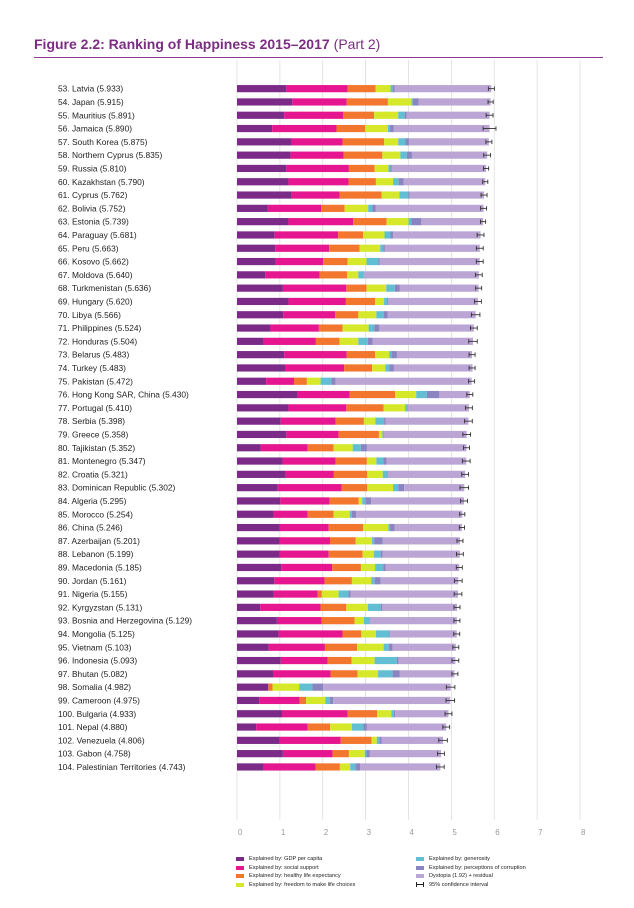  What do you see at coordinates (497, 832) in the screenshot?
I see `x-tick-label: 6` at bounding box center [497, 832].